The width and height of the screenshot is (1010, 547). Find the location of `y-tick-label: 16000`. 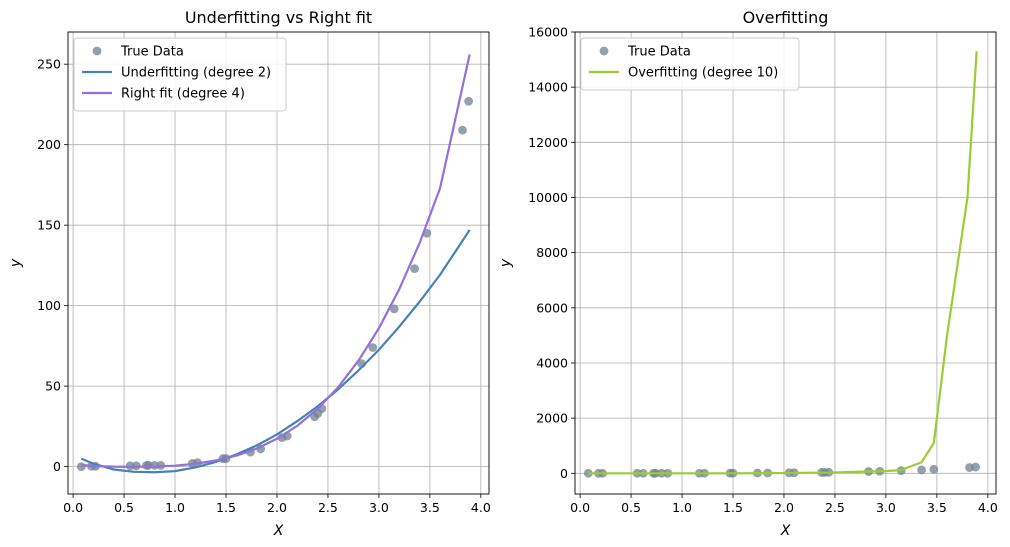

y-tick-label: 16000 is located at coordinates (548, 32).